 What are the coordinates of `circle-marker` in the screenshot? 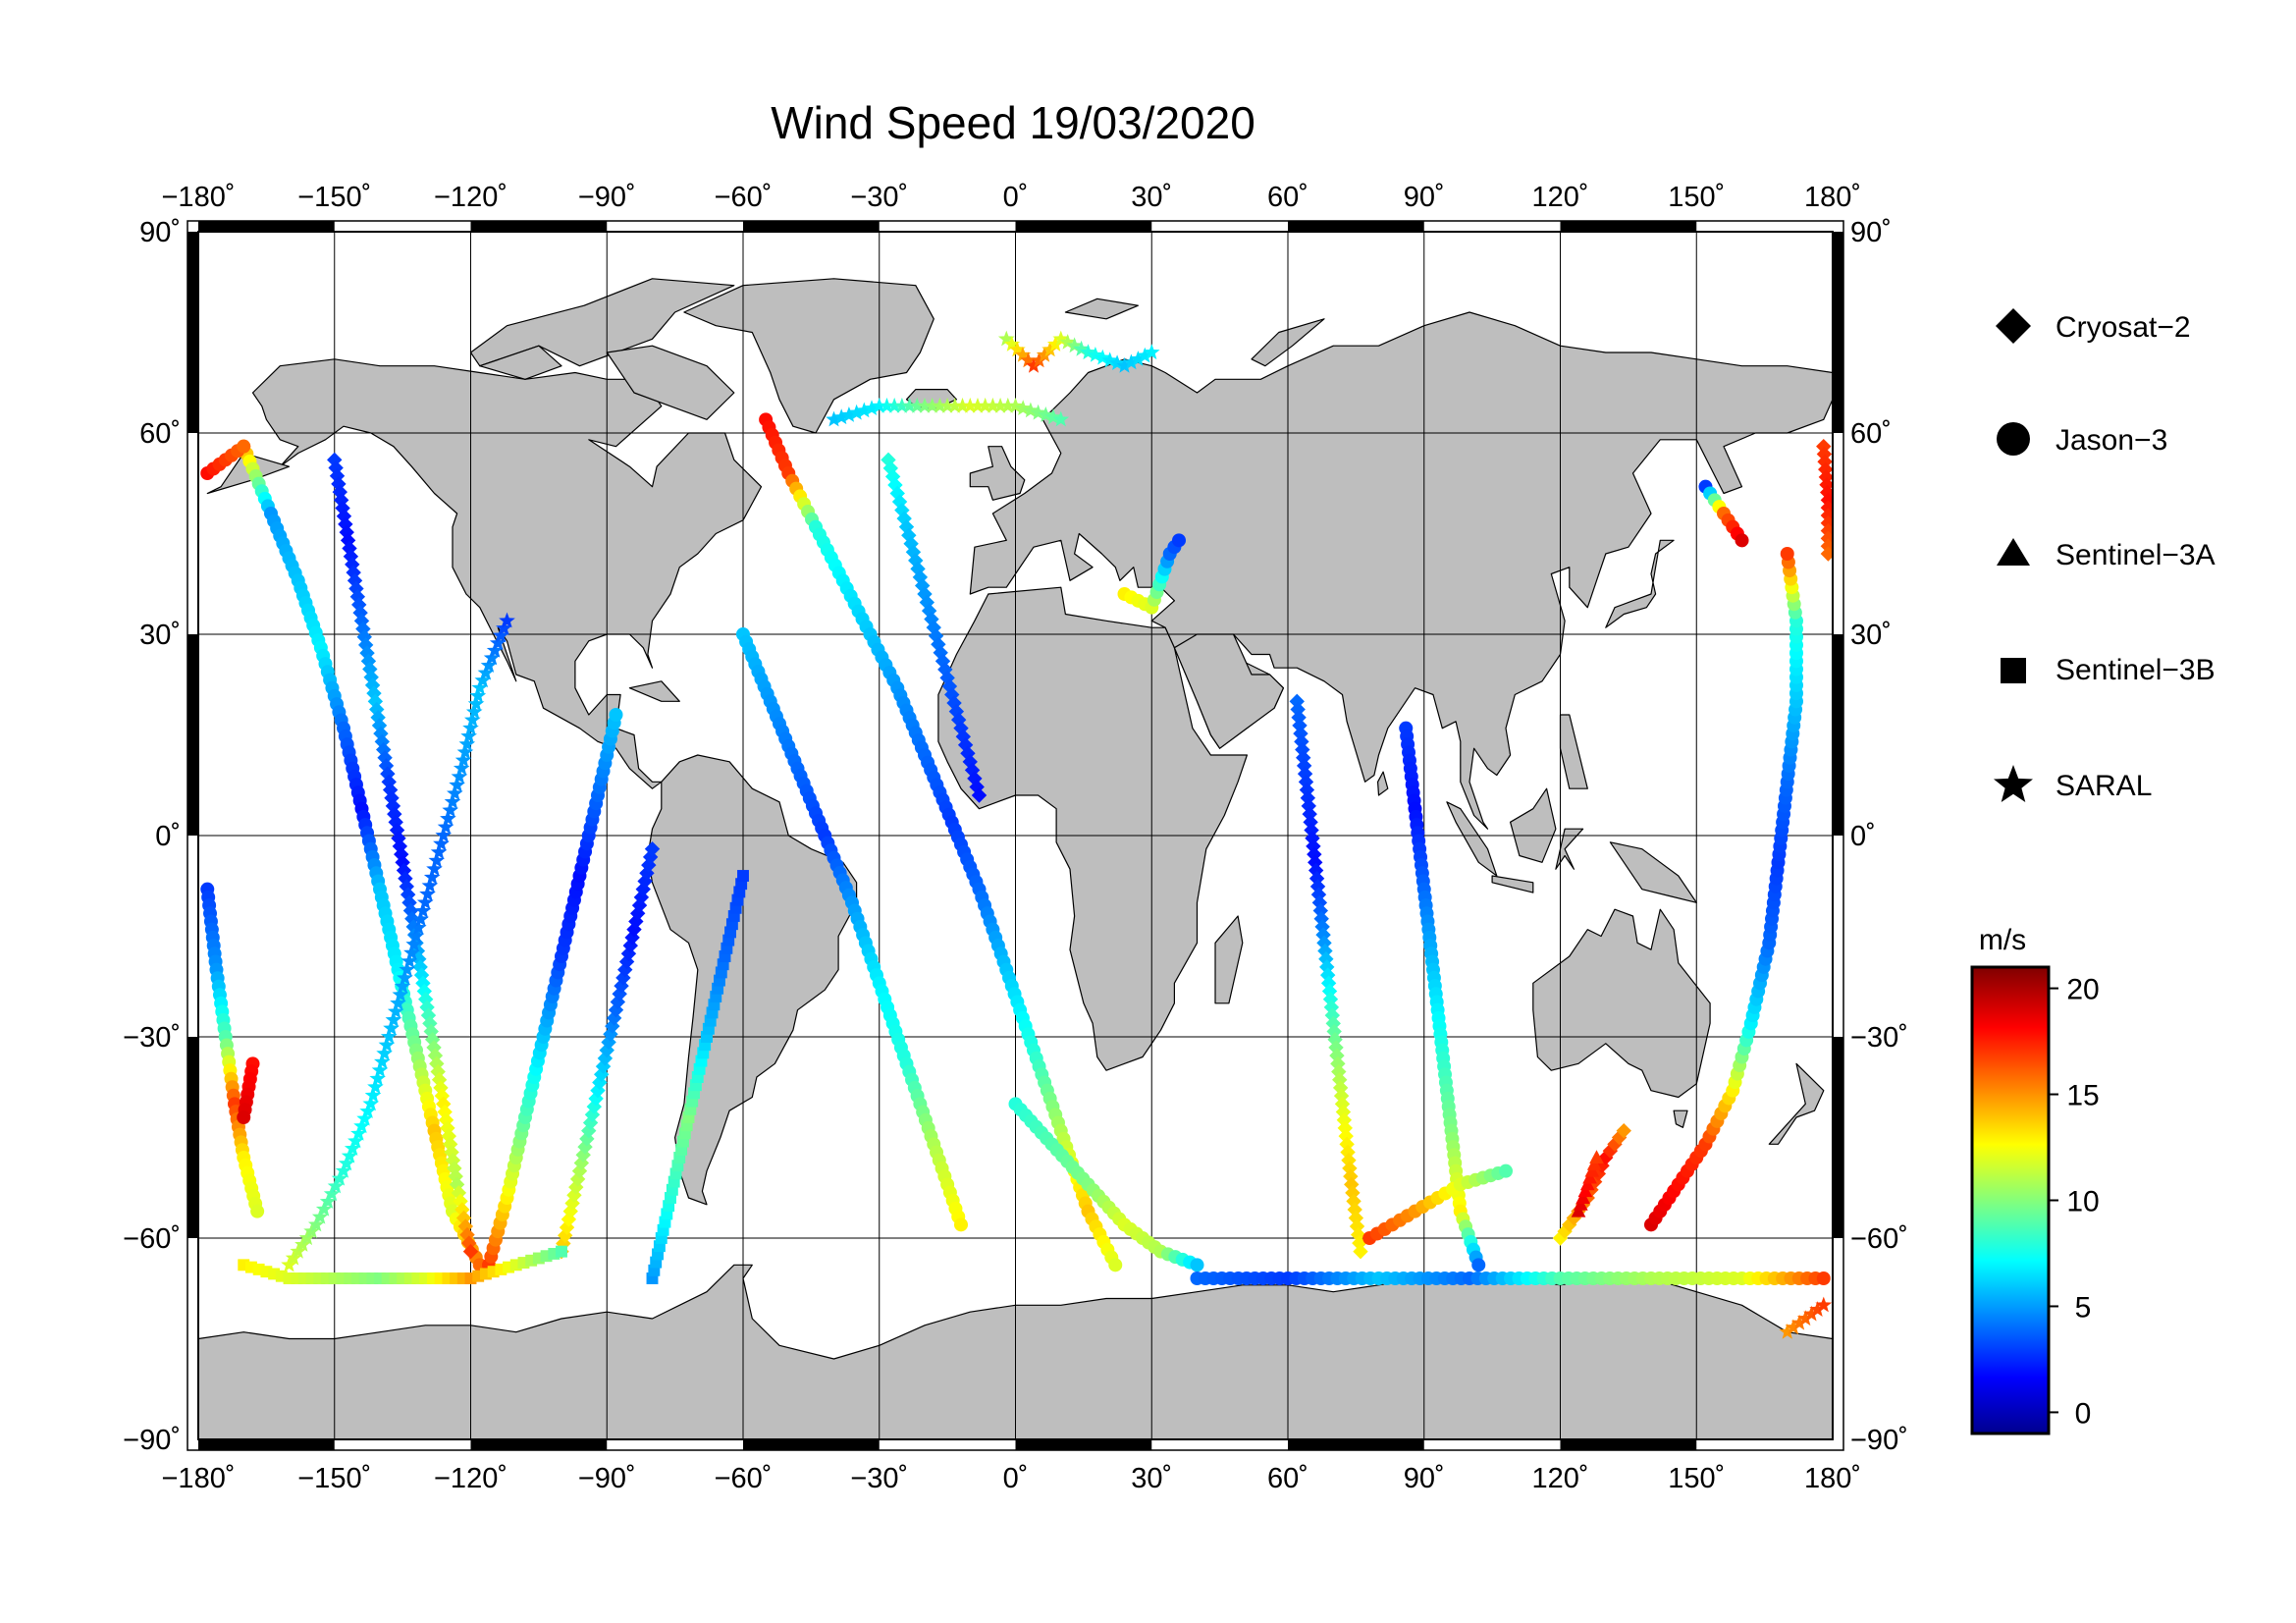 It's located at (961, 1224).